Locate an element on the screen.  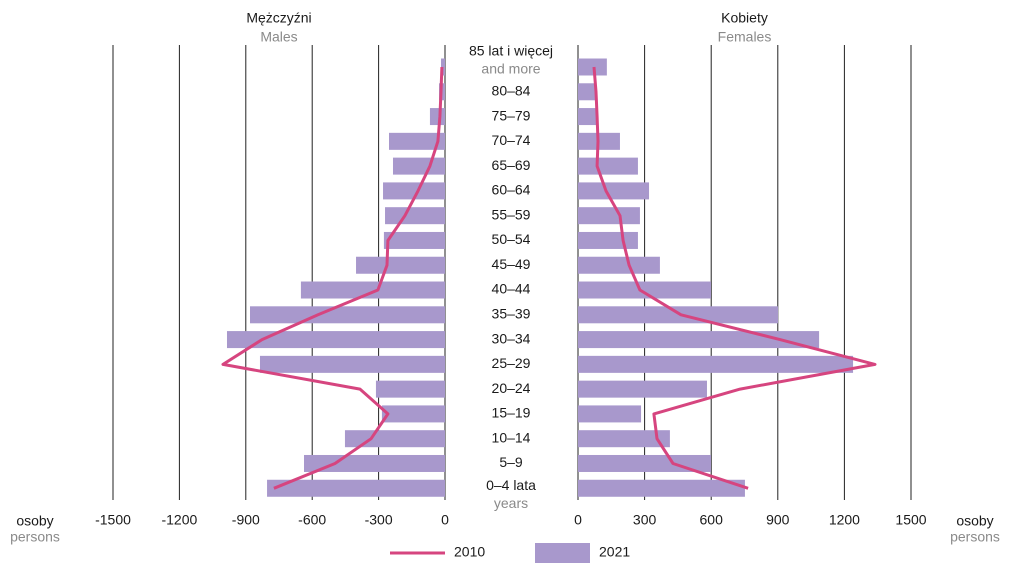
age-sublabel: years is located at coordinates (511, 503).